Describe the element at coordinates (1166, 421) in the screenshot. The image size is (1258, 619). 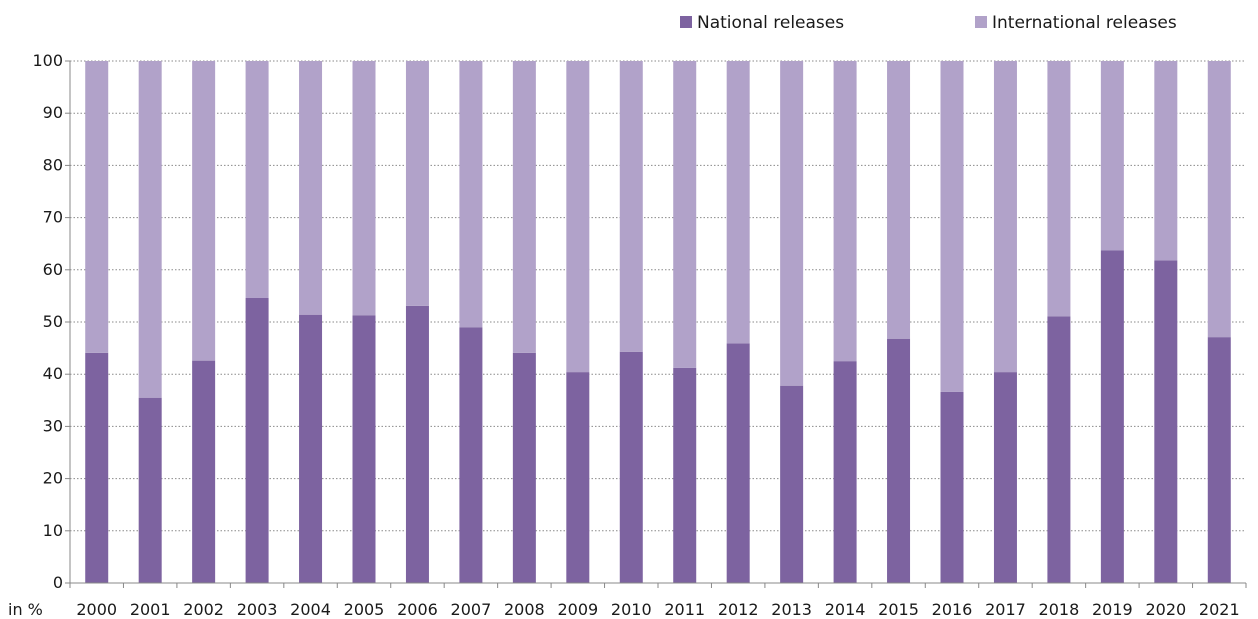
I see `bar-national-2020` at that location.